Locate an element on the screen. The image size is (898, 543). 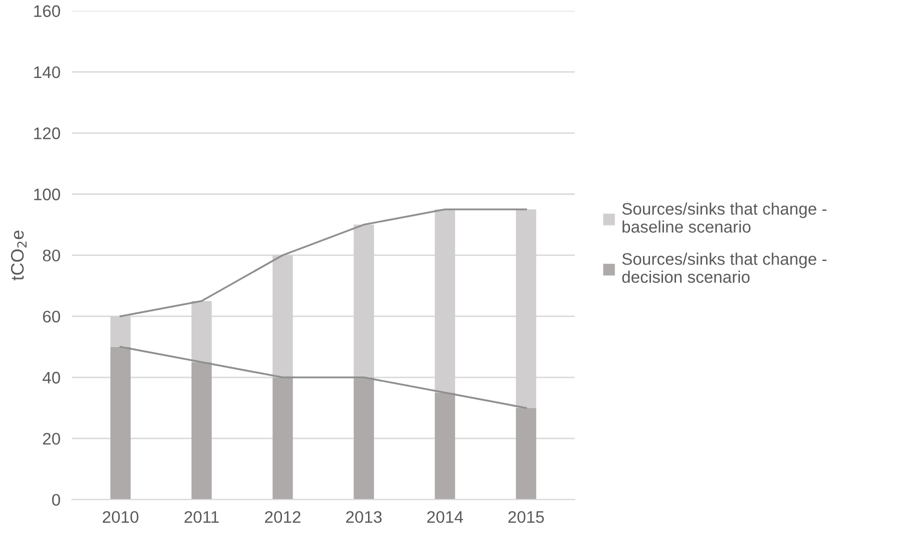
x-tick-label: 2014 is located at coordinates (445, 517).